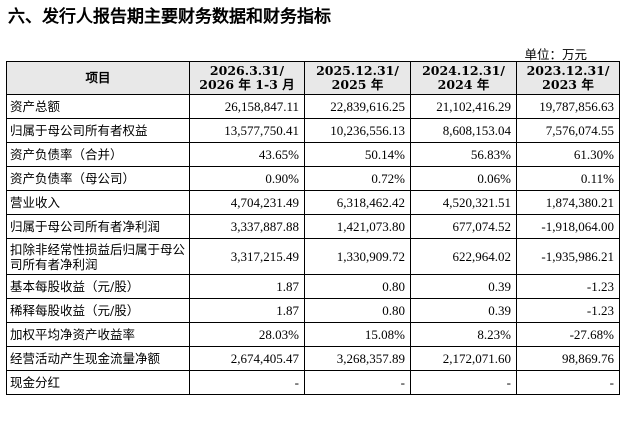 Image resolution: width=625 pixels, height=436 pixels. What do you see at coordinates (247, 106) in the screenshot?
I see `row-value: 26,158,847.11` at bounding box center [247, 106].